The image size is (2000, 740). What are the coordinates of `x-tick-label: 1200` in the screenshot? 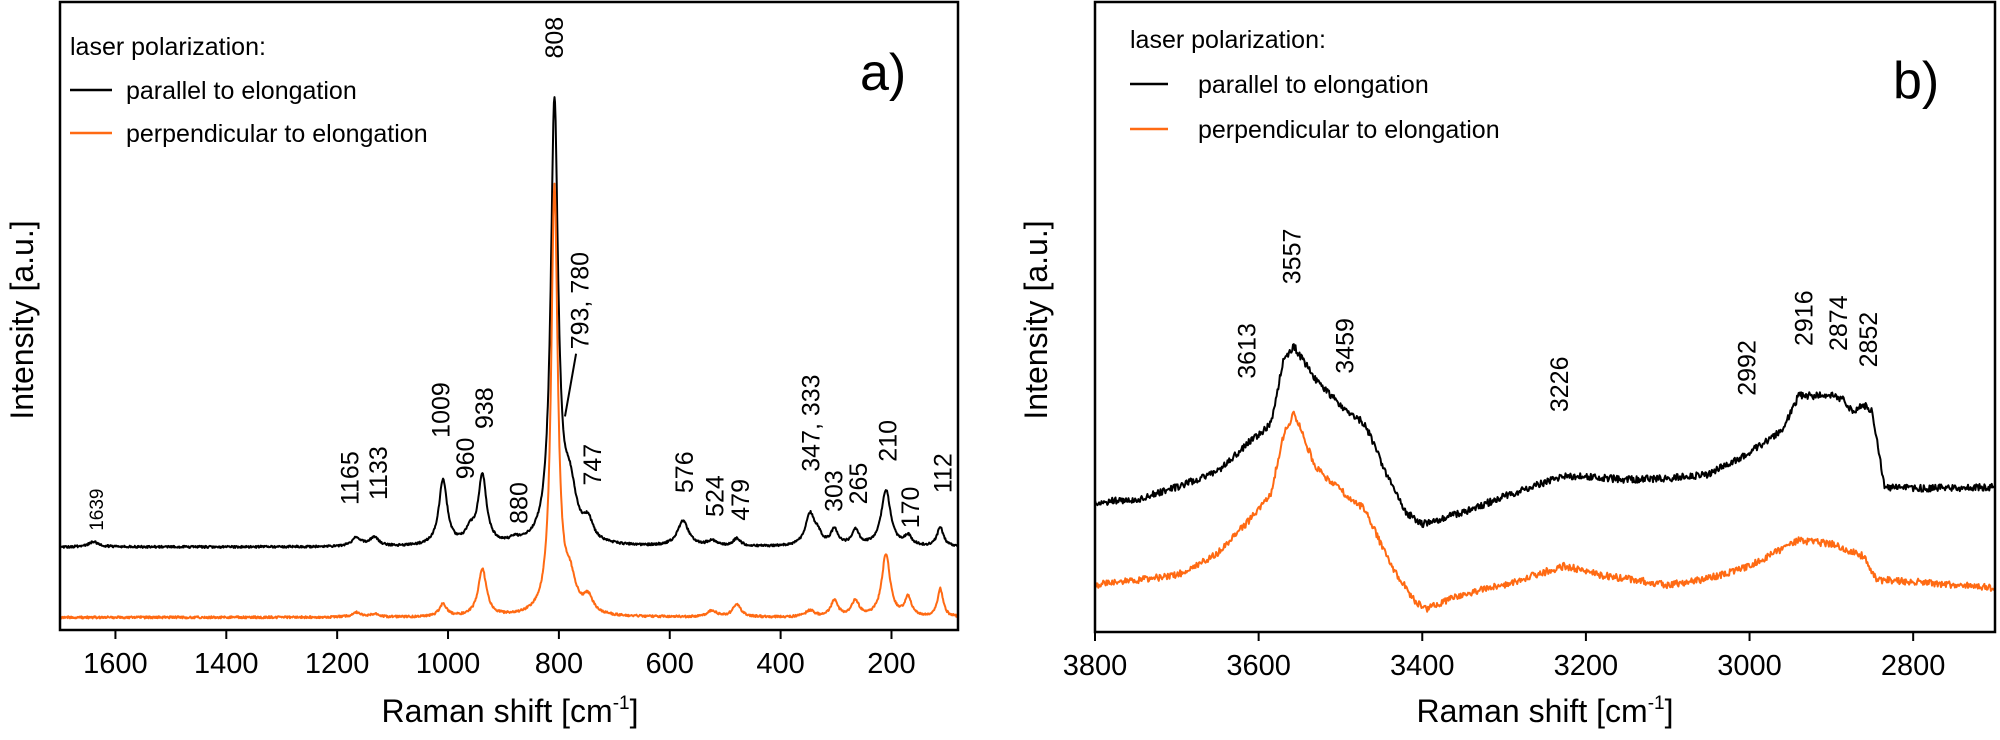 It's located at (337, 664).